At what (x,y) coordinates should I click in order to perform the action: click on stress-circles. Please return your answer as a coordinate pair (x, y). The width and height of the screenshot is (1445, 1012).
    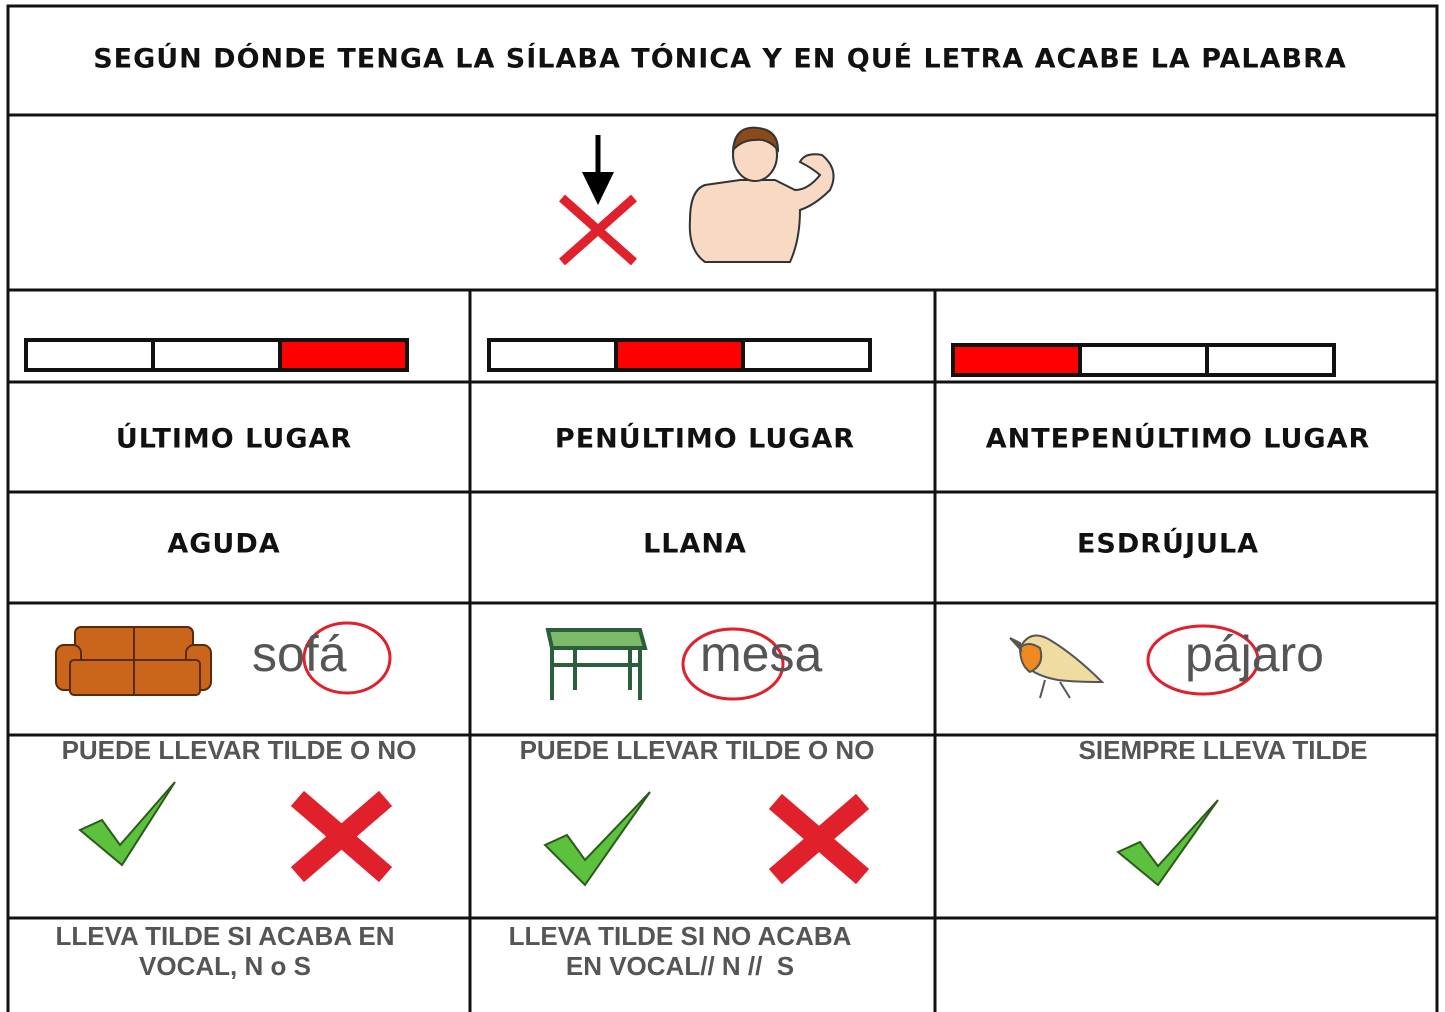
    Looking at the image, I should click on (781, 661).